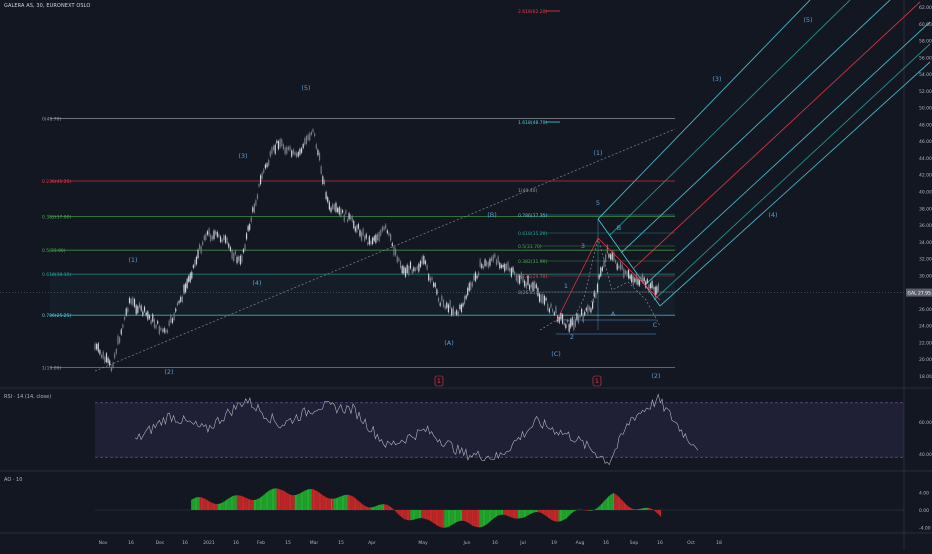  Describe the element at coordinates (13, 480) in the screenshot. I see `ao-pane-title: AO · 10` at that location.